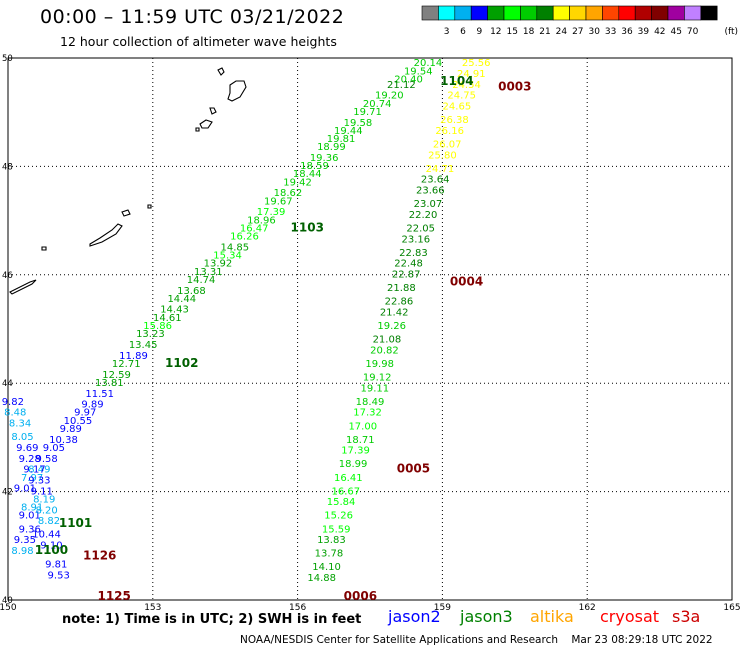 This screenshot has height=650, width=740. What do you see at coordinates (379, 364) in the screenshot?
I see `swh-label-altika: 19.98` at bounding box center [379, 364].